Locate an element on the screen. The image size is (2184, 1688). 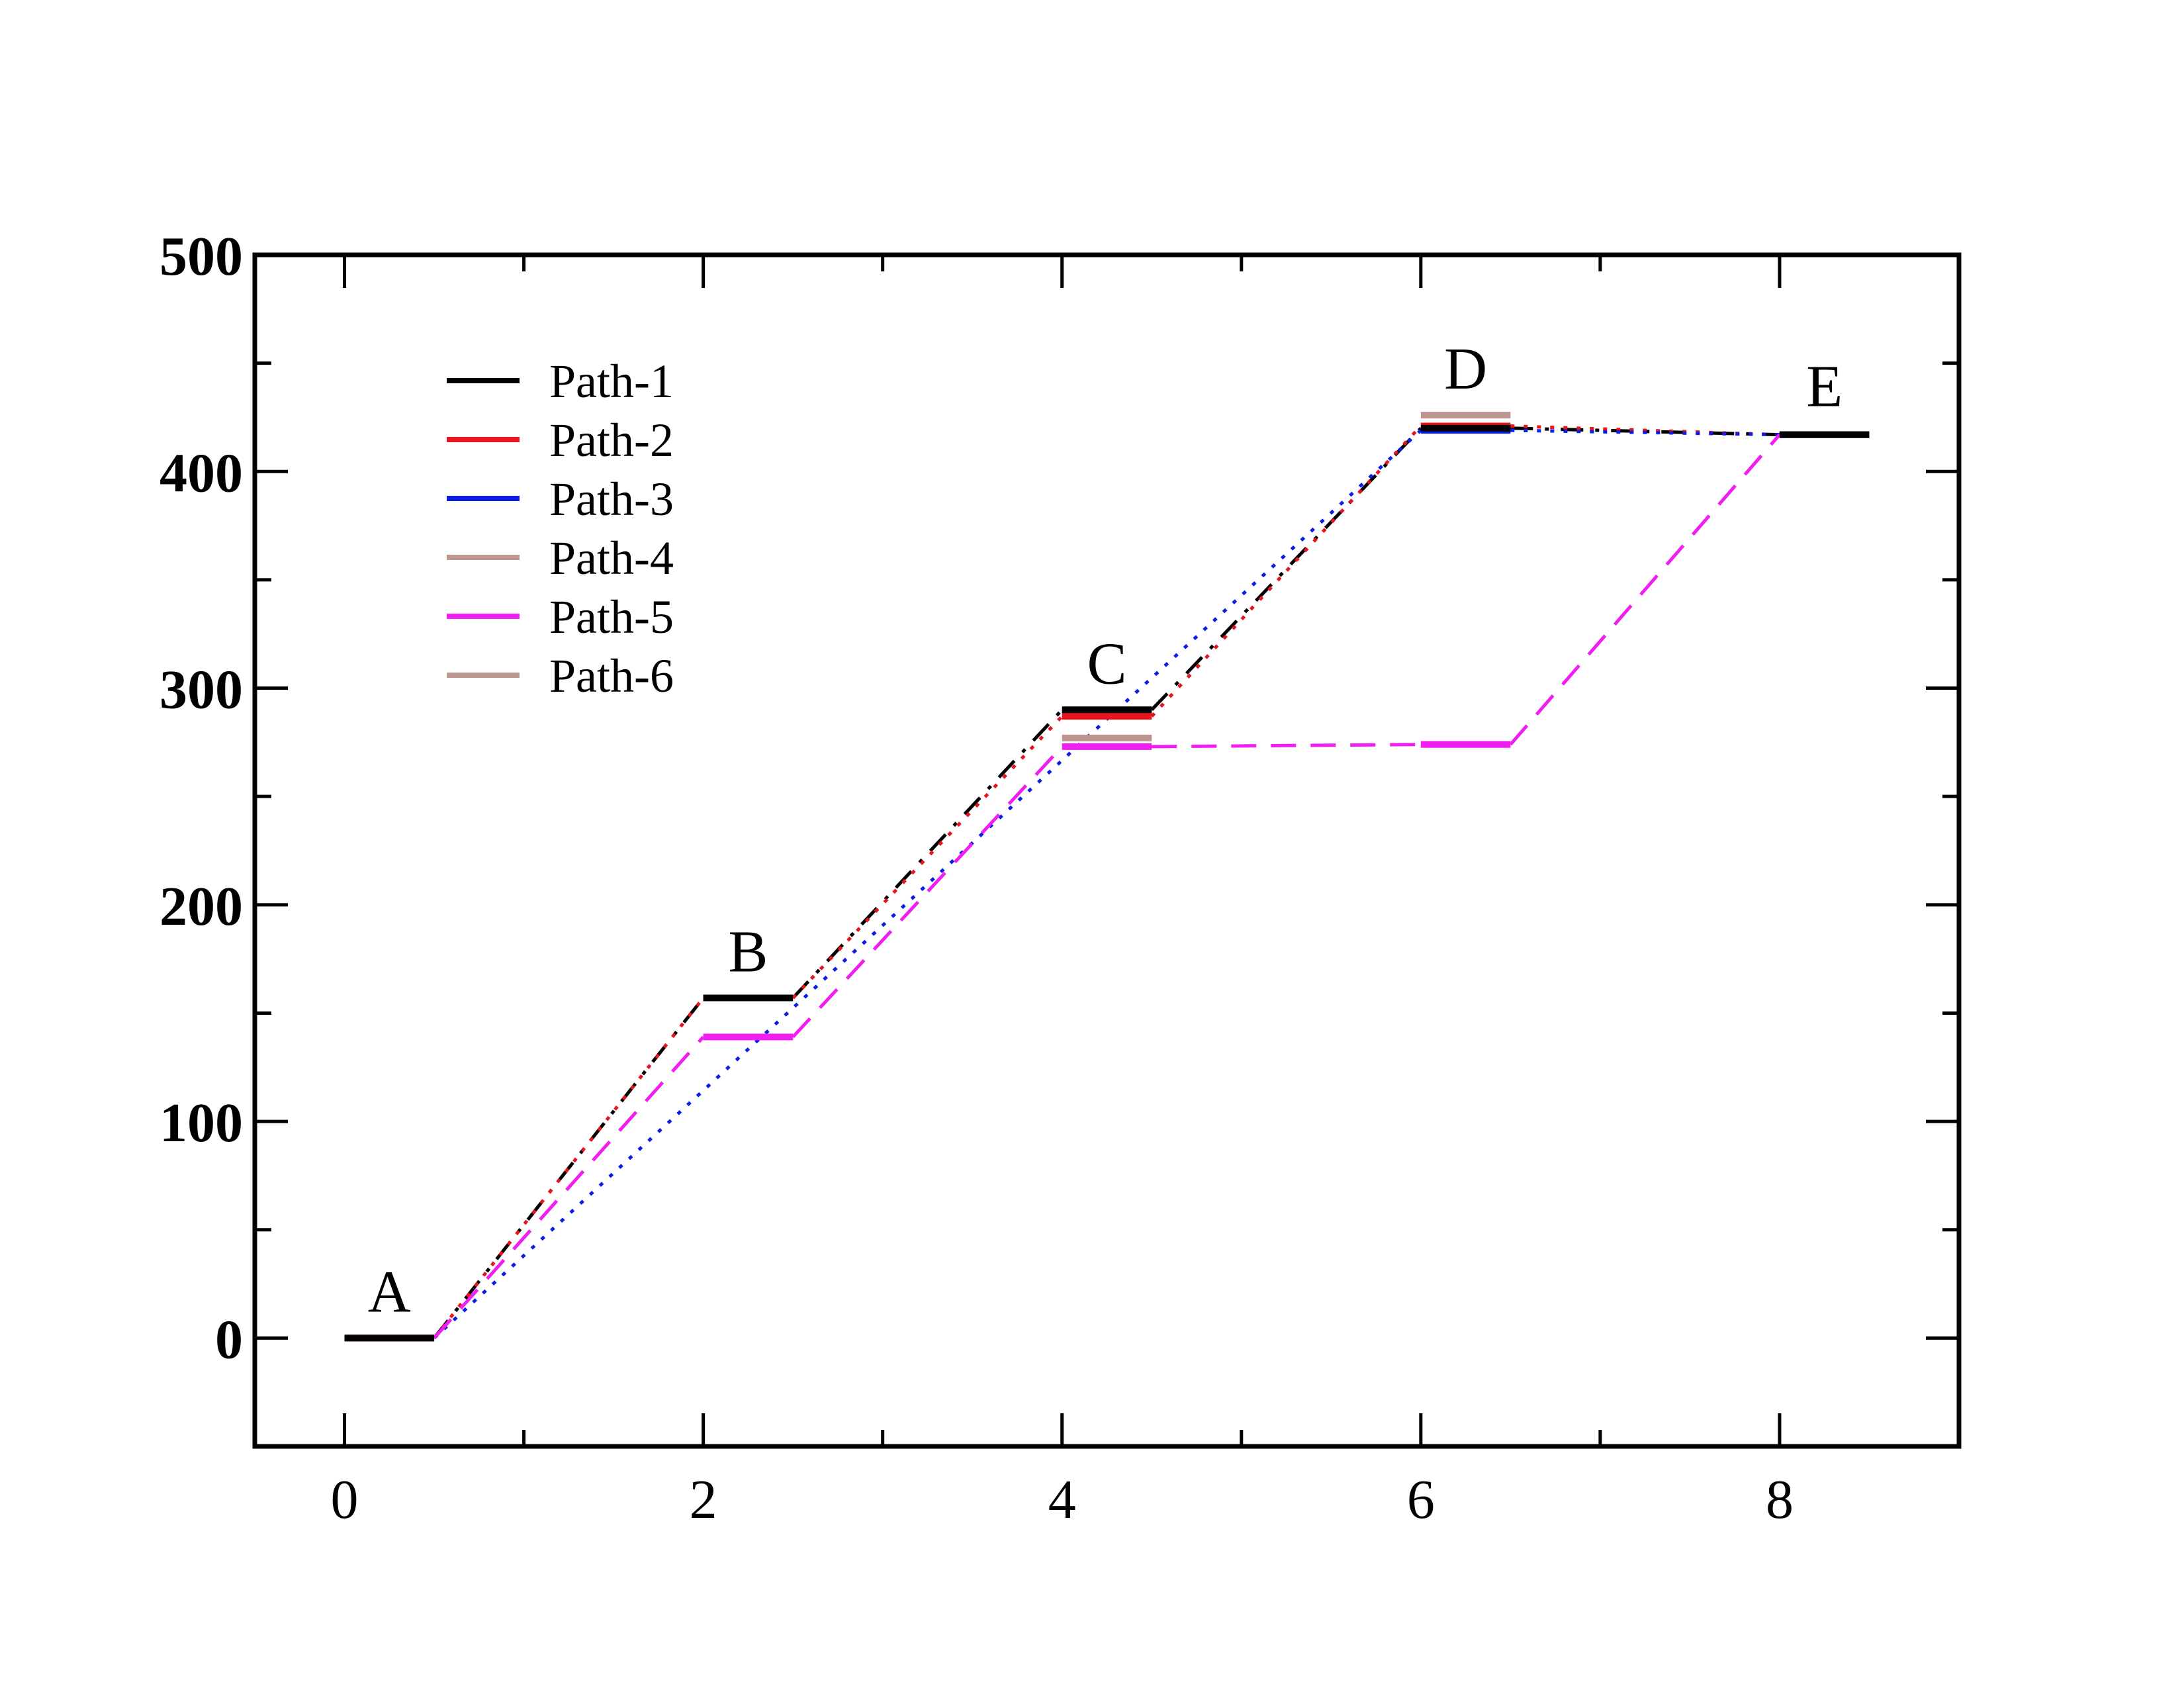
y-tick-label: 300 is located at coordinates (201, 690).